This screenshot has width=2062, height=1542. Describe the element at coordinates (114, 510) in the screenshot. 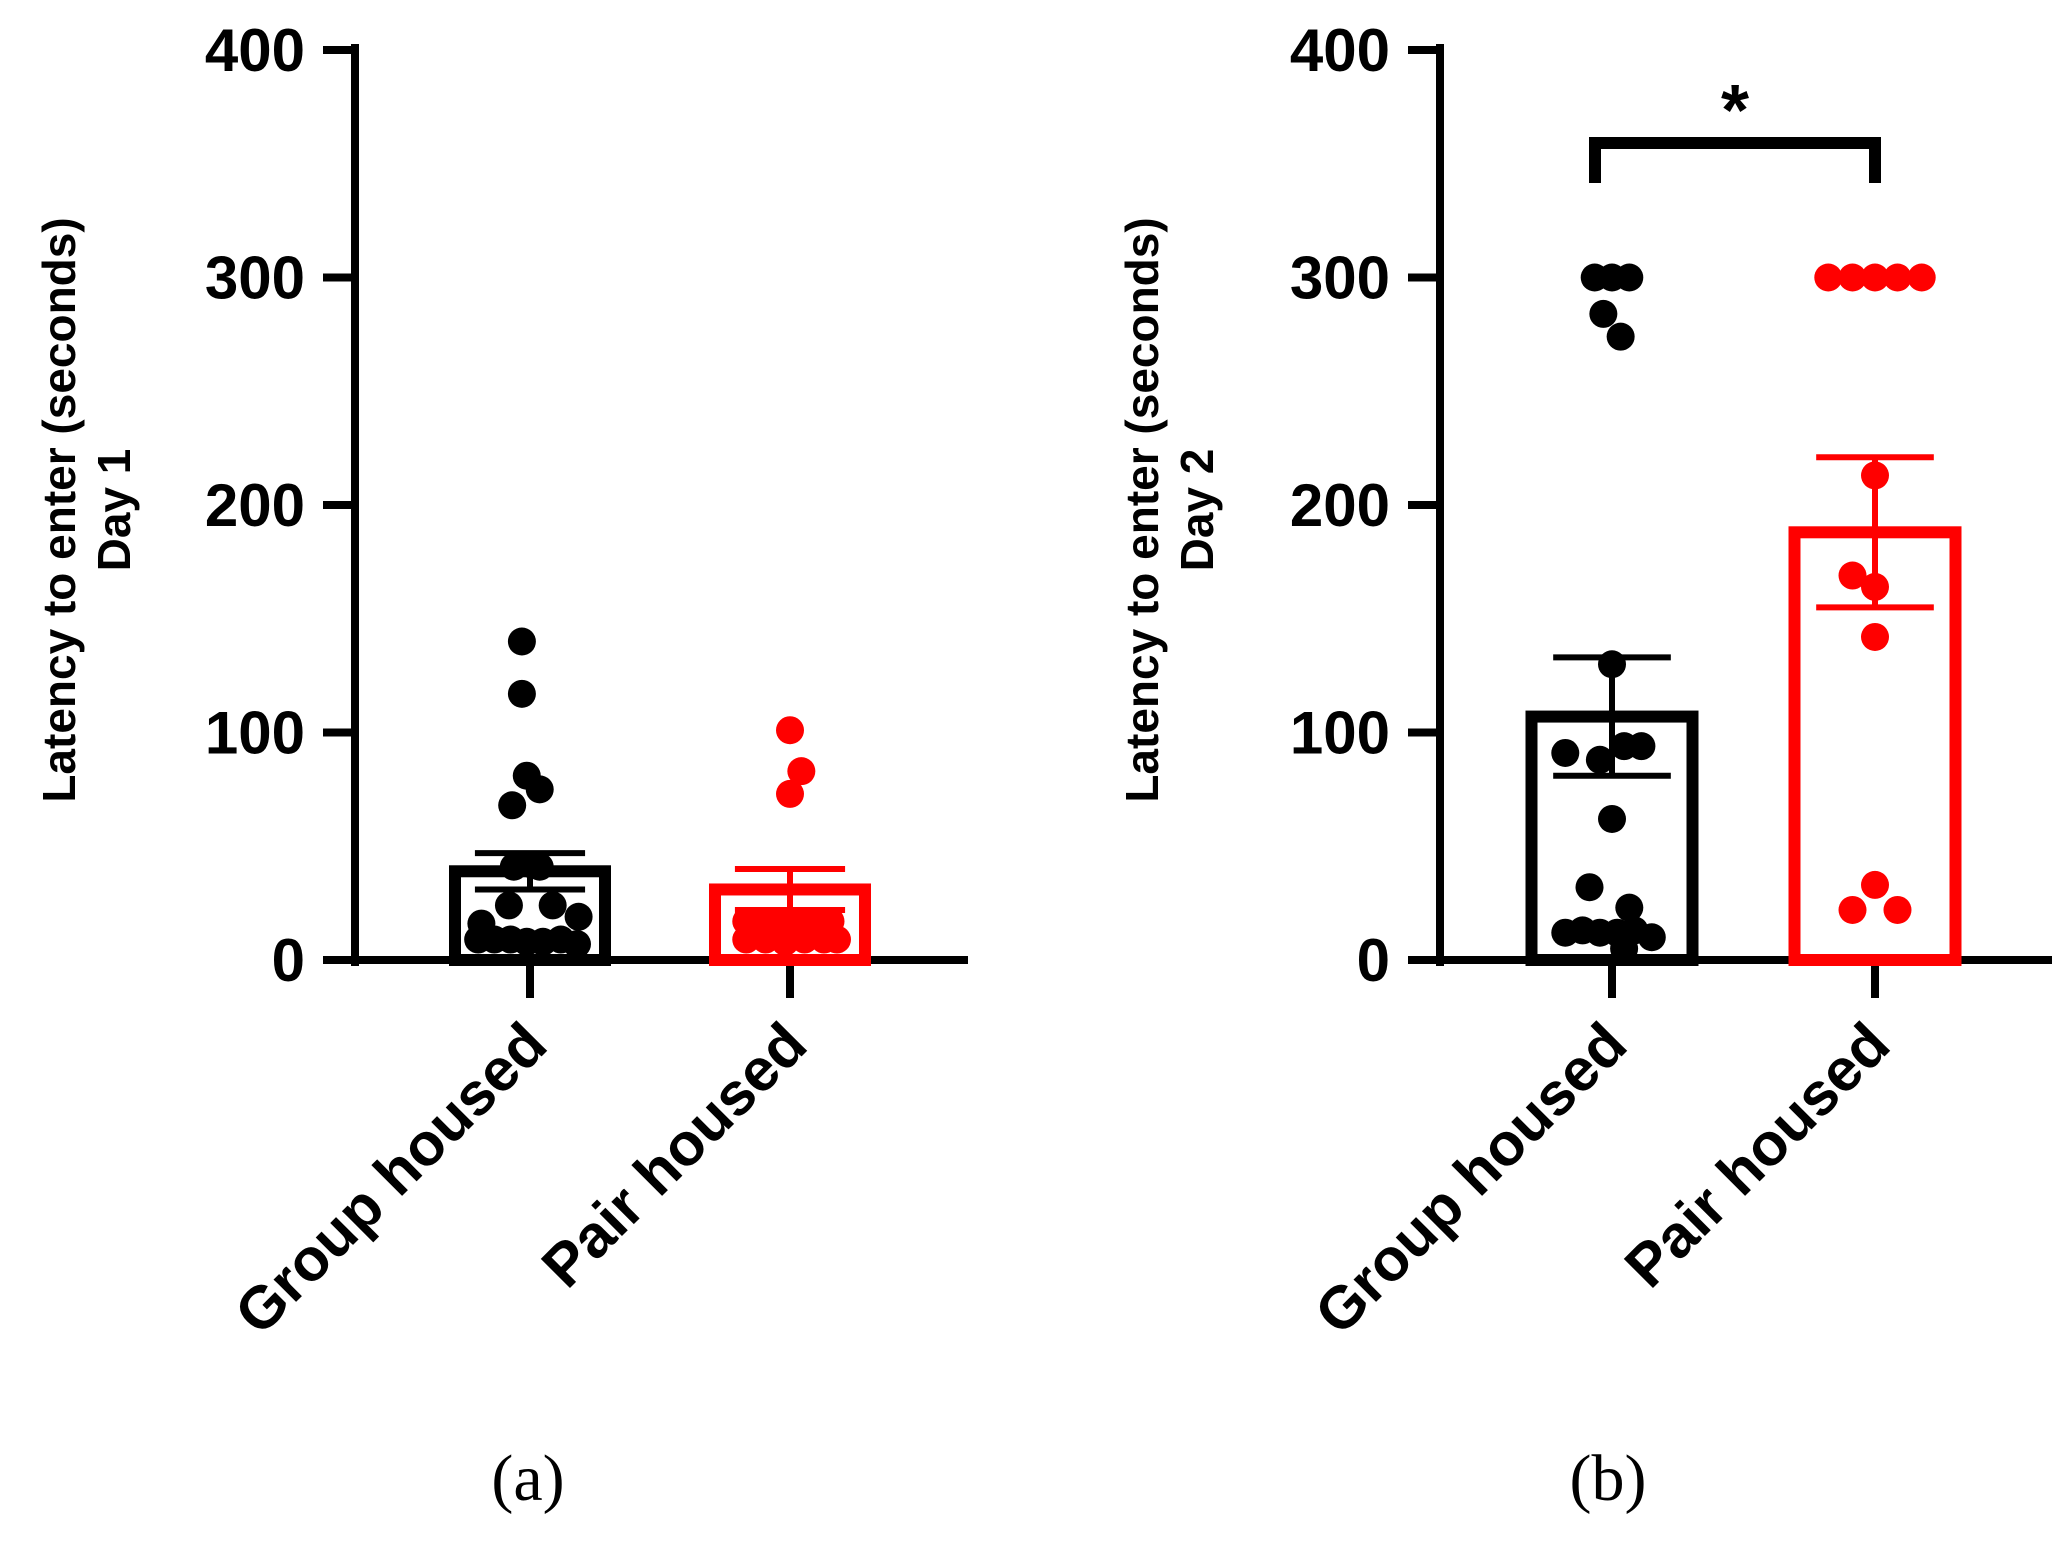

I see `y-axis-label-line2: Day 1` at that location.